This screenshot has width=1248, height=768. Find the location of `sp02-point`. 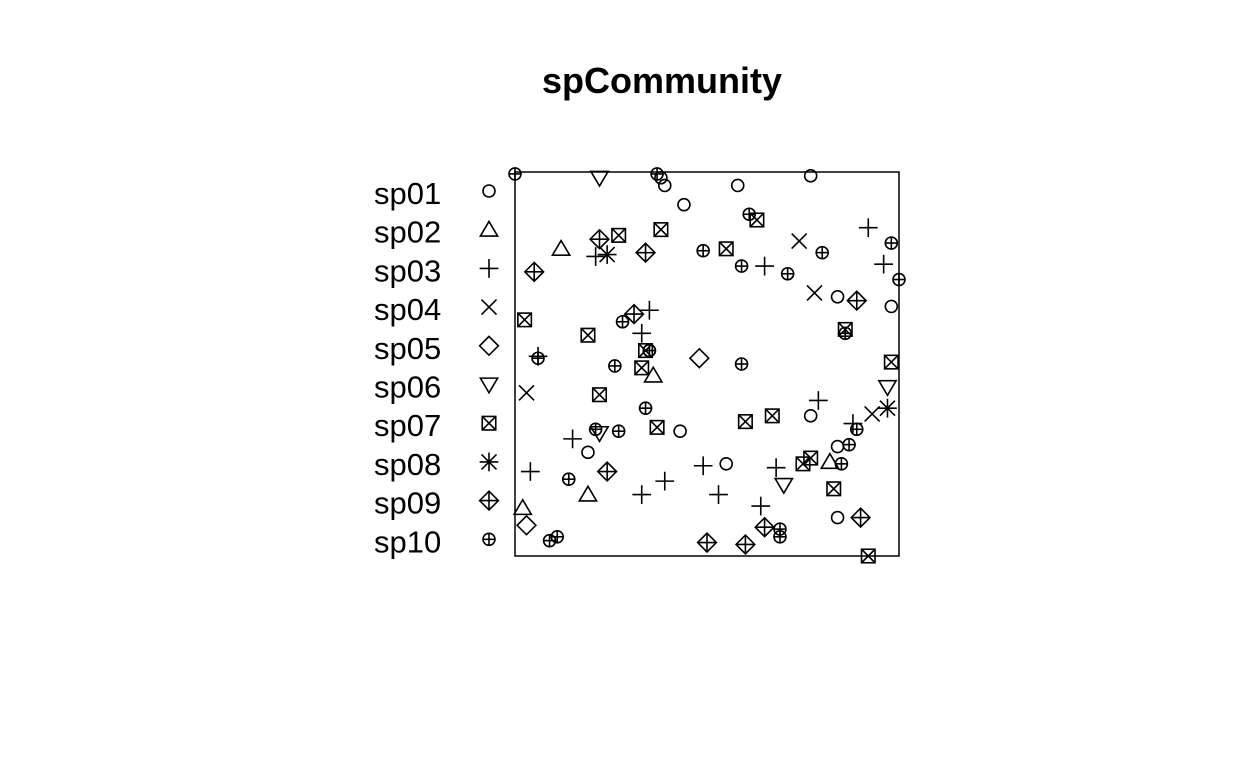

sp02-point is located at coordinates (522, 507).